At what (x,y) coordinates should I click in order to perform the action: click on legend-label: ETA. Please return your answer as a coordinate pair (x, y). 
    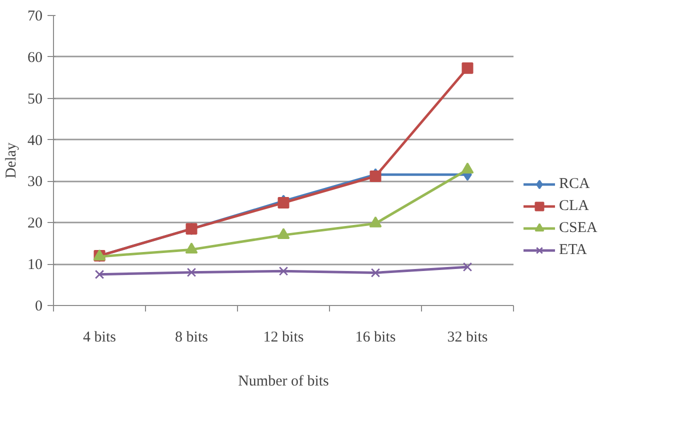
    Looking at the image, I should click on (573, 250).